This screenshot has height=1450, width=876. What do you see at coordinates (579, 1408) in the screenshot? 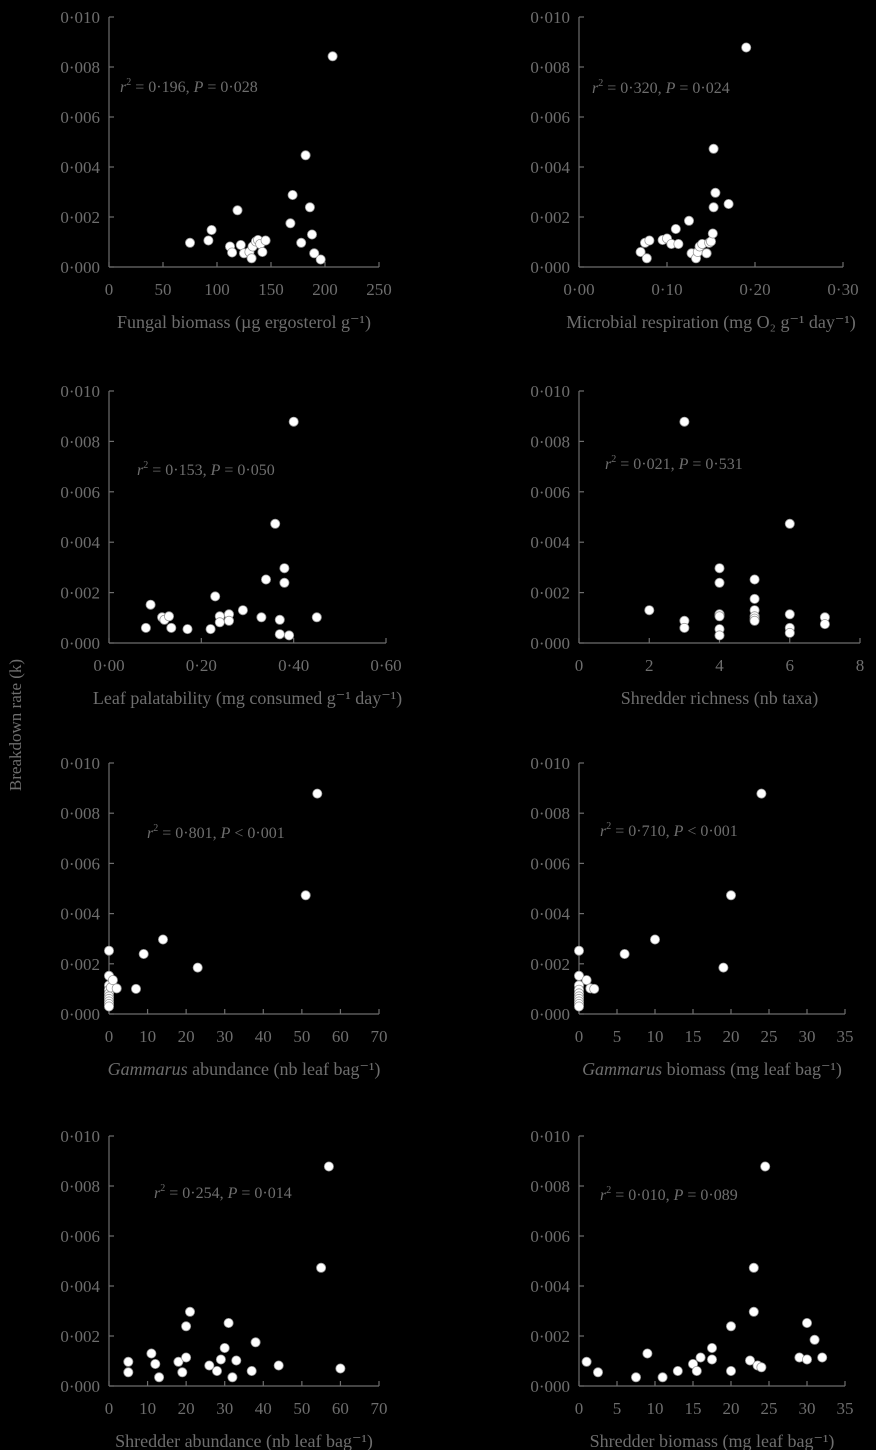
I see `x-tick-label: 0` at bounding box center [579, 1408].